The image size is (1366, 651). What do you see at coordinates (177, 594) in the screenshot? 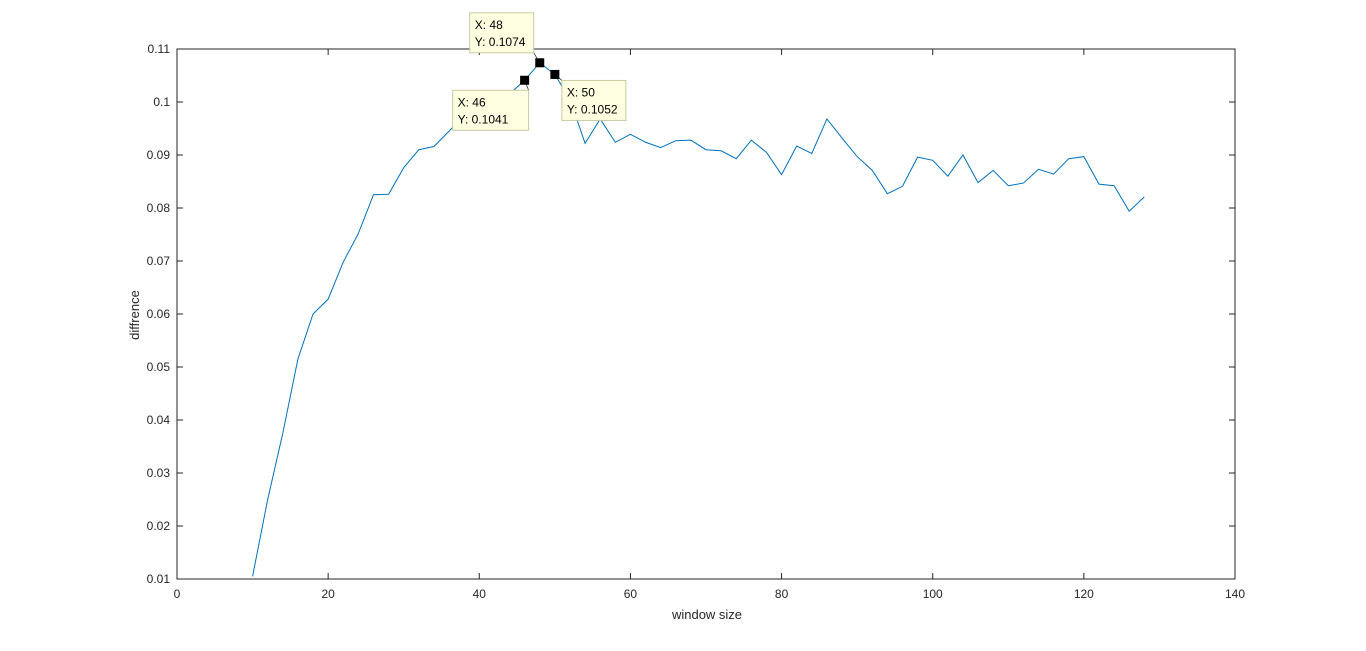
I see `x-tick-label: 0` at bounding box center [177, 594].